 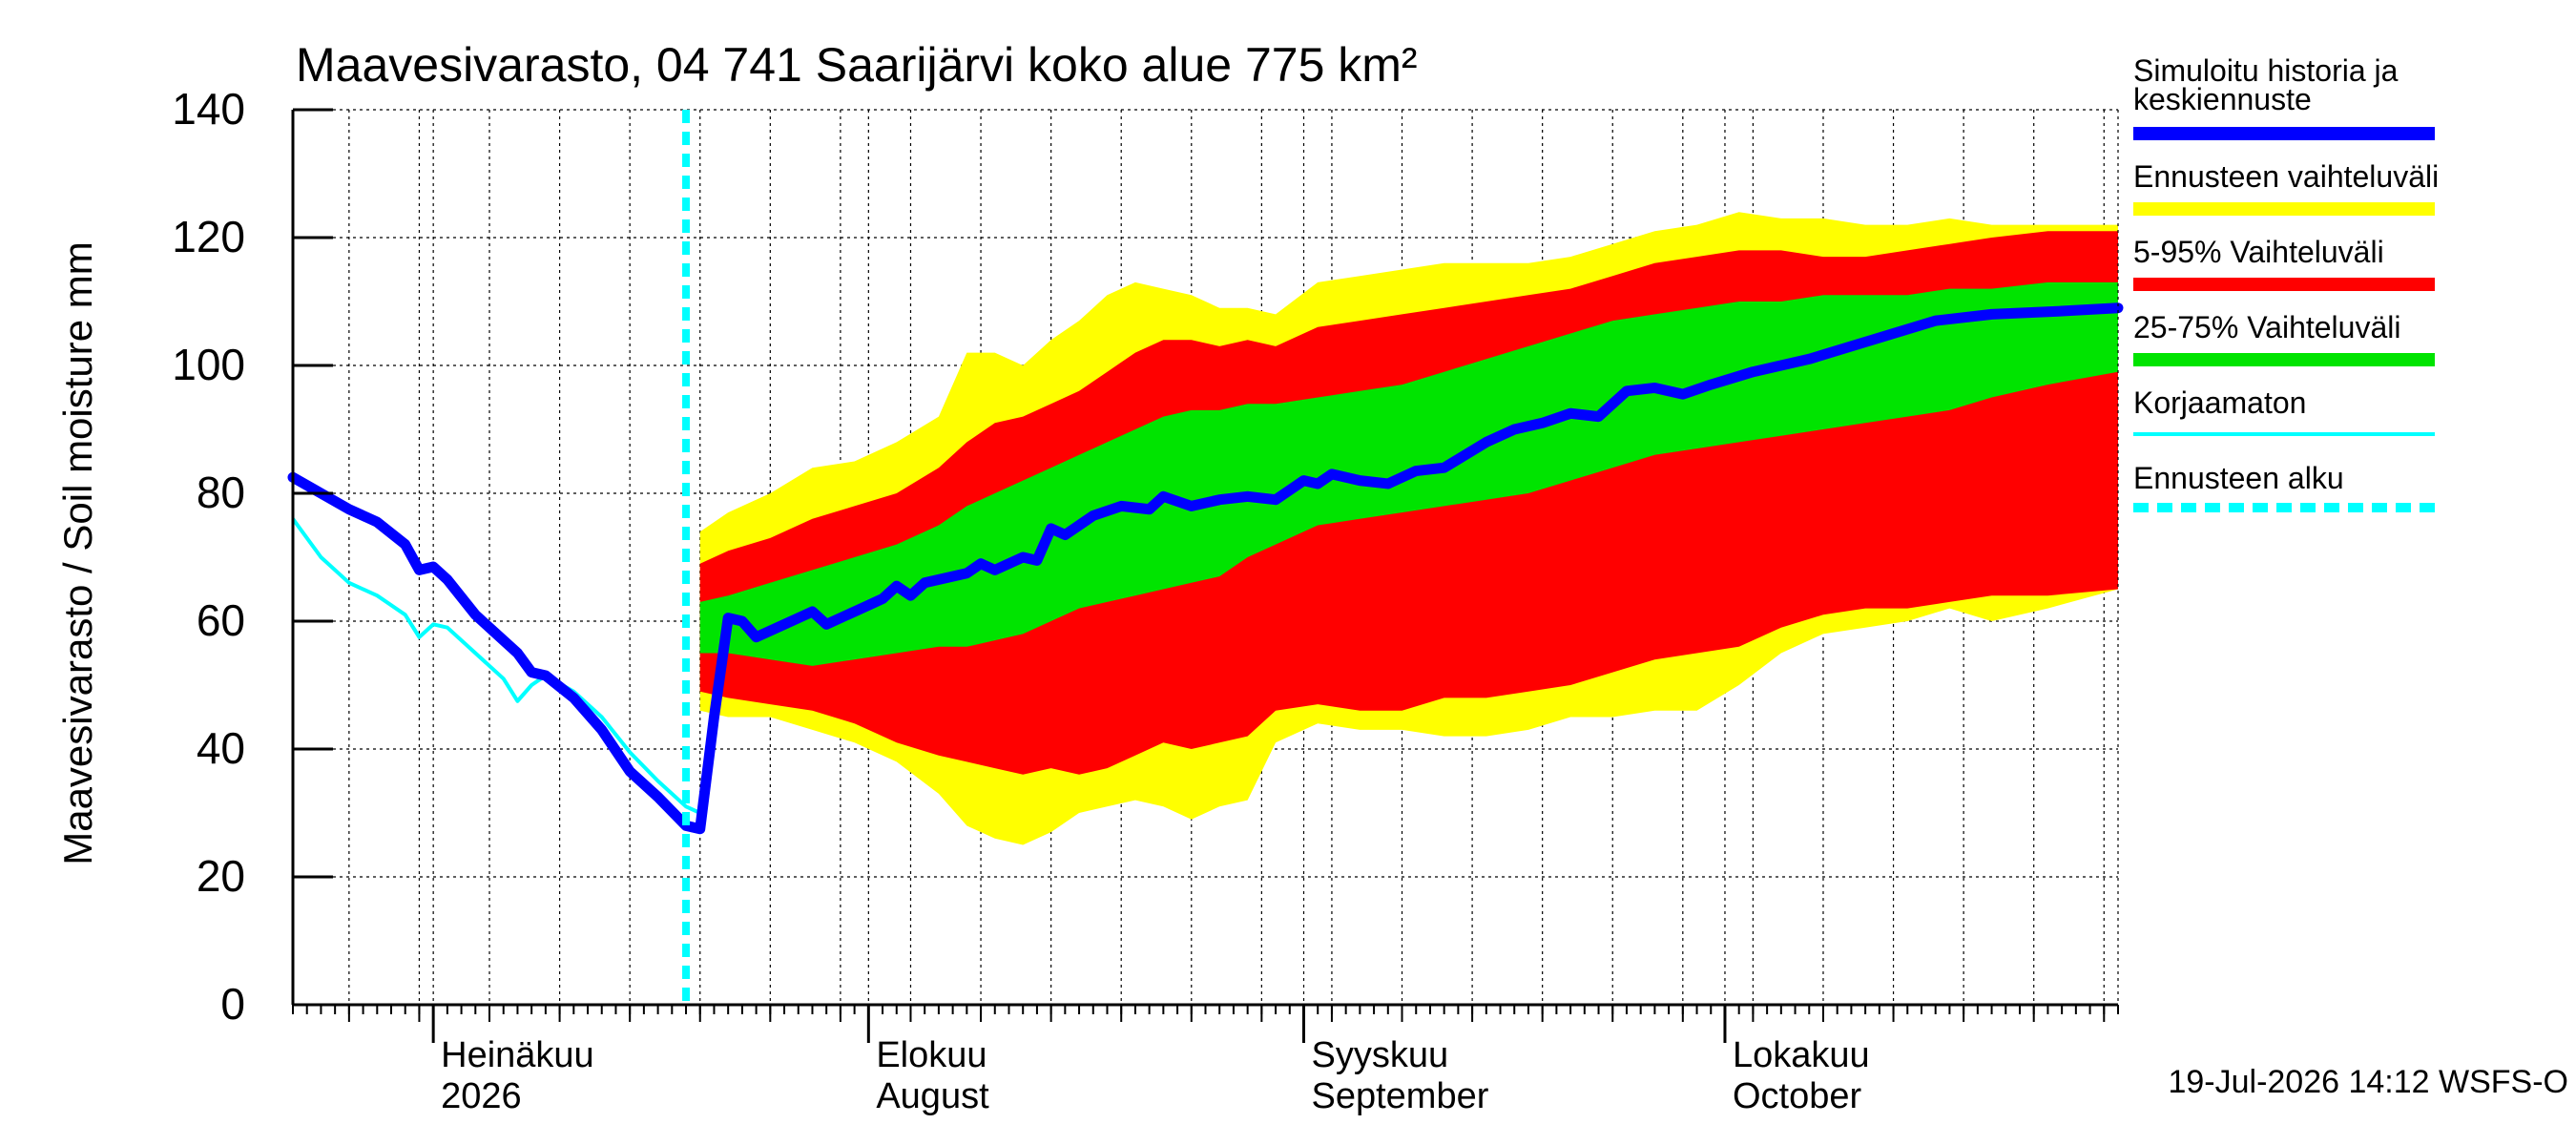 I want to click on legend-label: 5-95% Vaihteluväli, so click(x=2258, y=252).